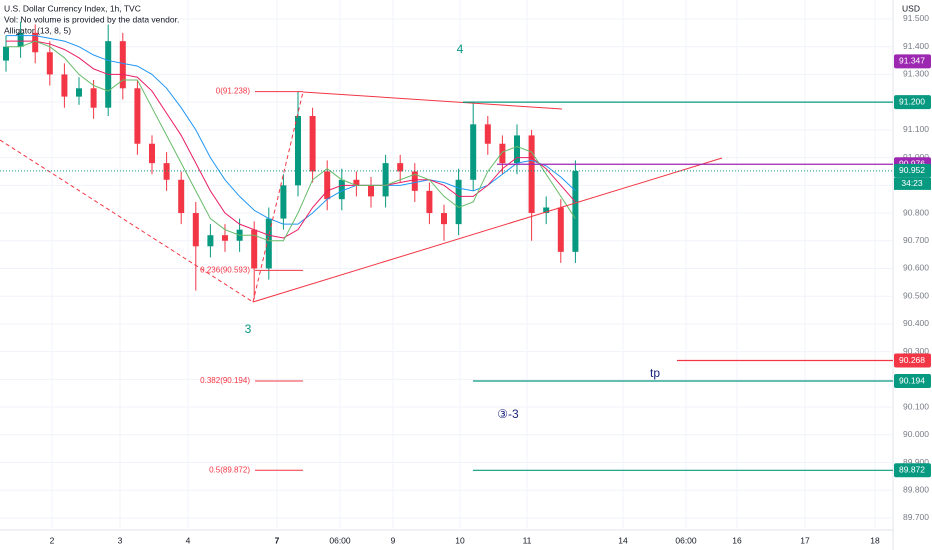  What do you see at coordinates (916, 268) in the screenshot?
I see `y-tick-label: 90.600` at bounding box center [916, 268].